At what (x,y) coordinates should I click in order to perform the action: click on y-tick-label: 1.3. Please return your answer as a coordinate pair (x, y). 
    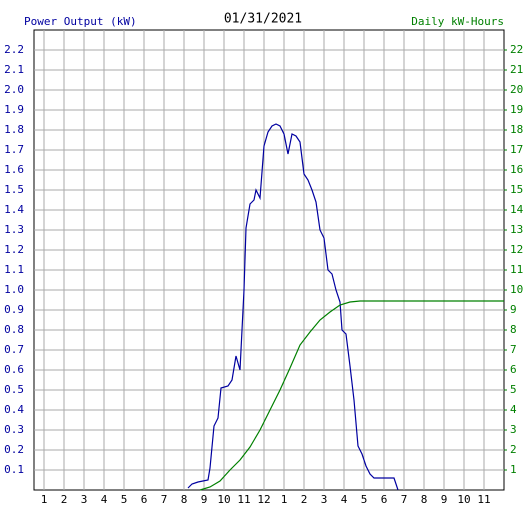
    Looking at the image, I should click on (14, 229).